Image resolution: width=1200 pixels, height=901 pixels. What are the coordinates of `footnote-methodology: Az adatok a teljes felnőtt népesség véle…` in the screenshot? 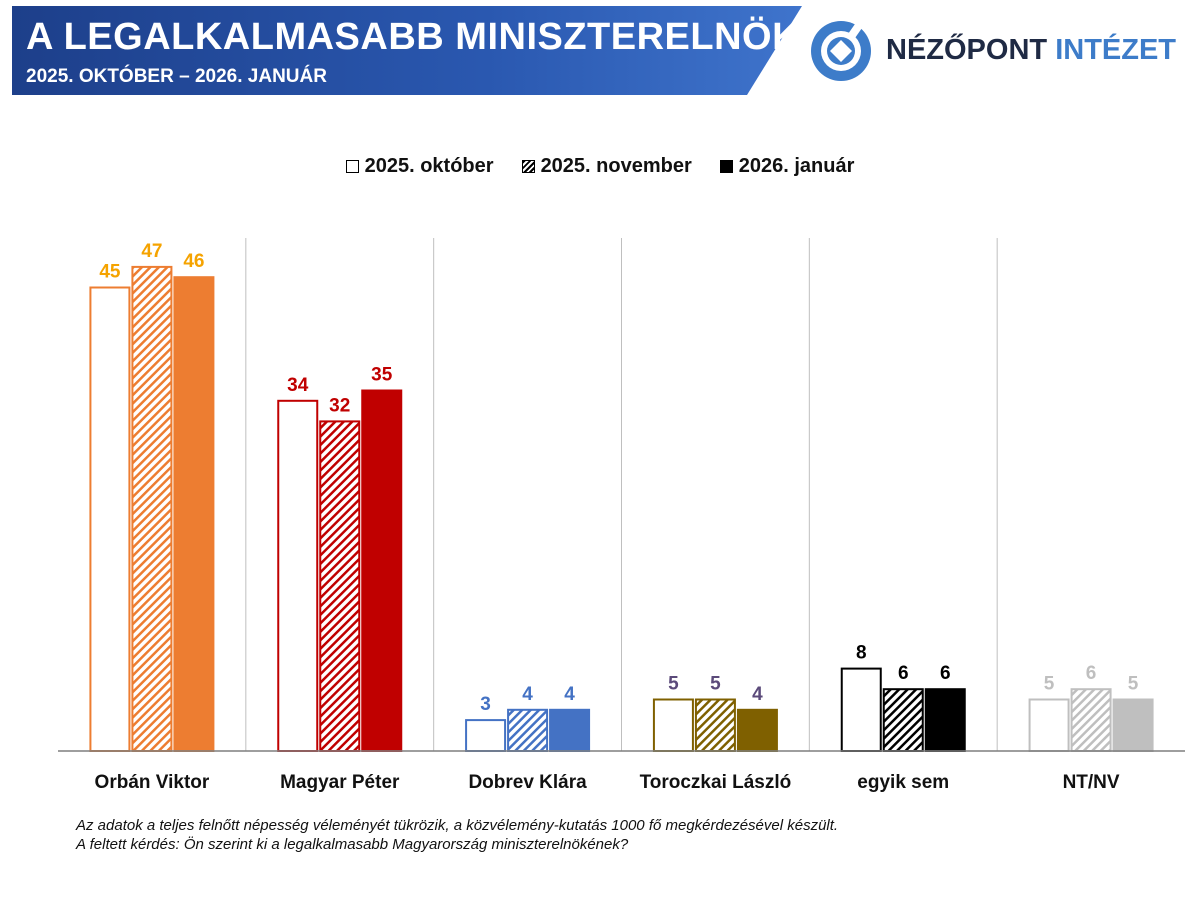 It's located at (457, 825).